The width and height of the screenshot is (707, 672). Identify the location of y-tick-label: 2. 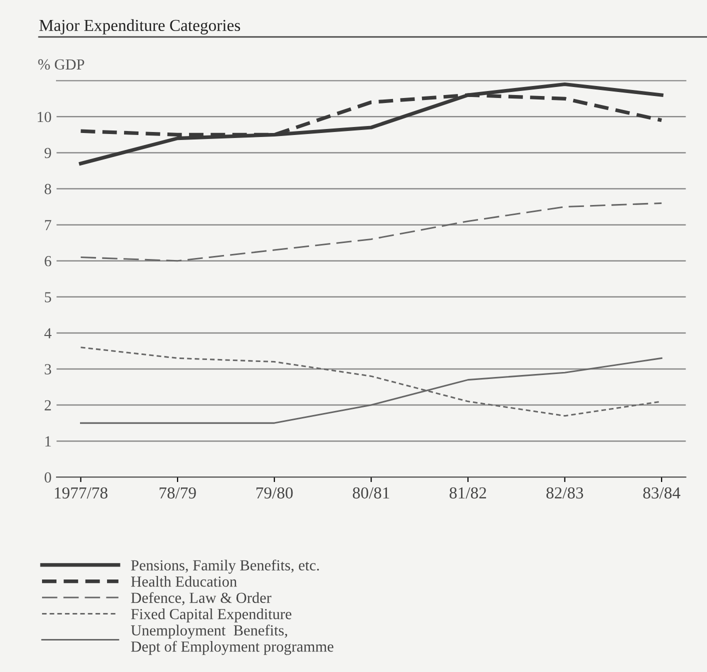
(47, 405).